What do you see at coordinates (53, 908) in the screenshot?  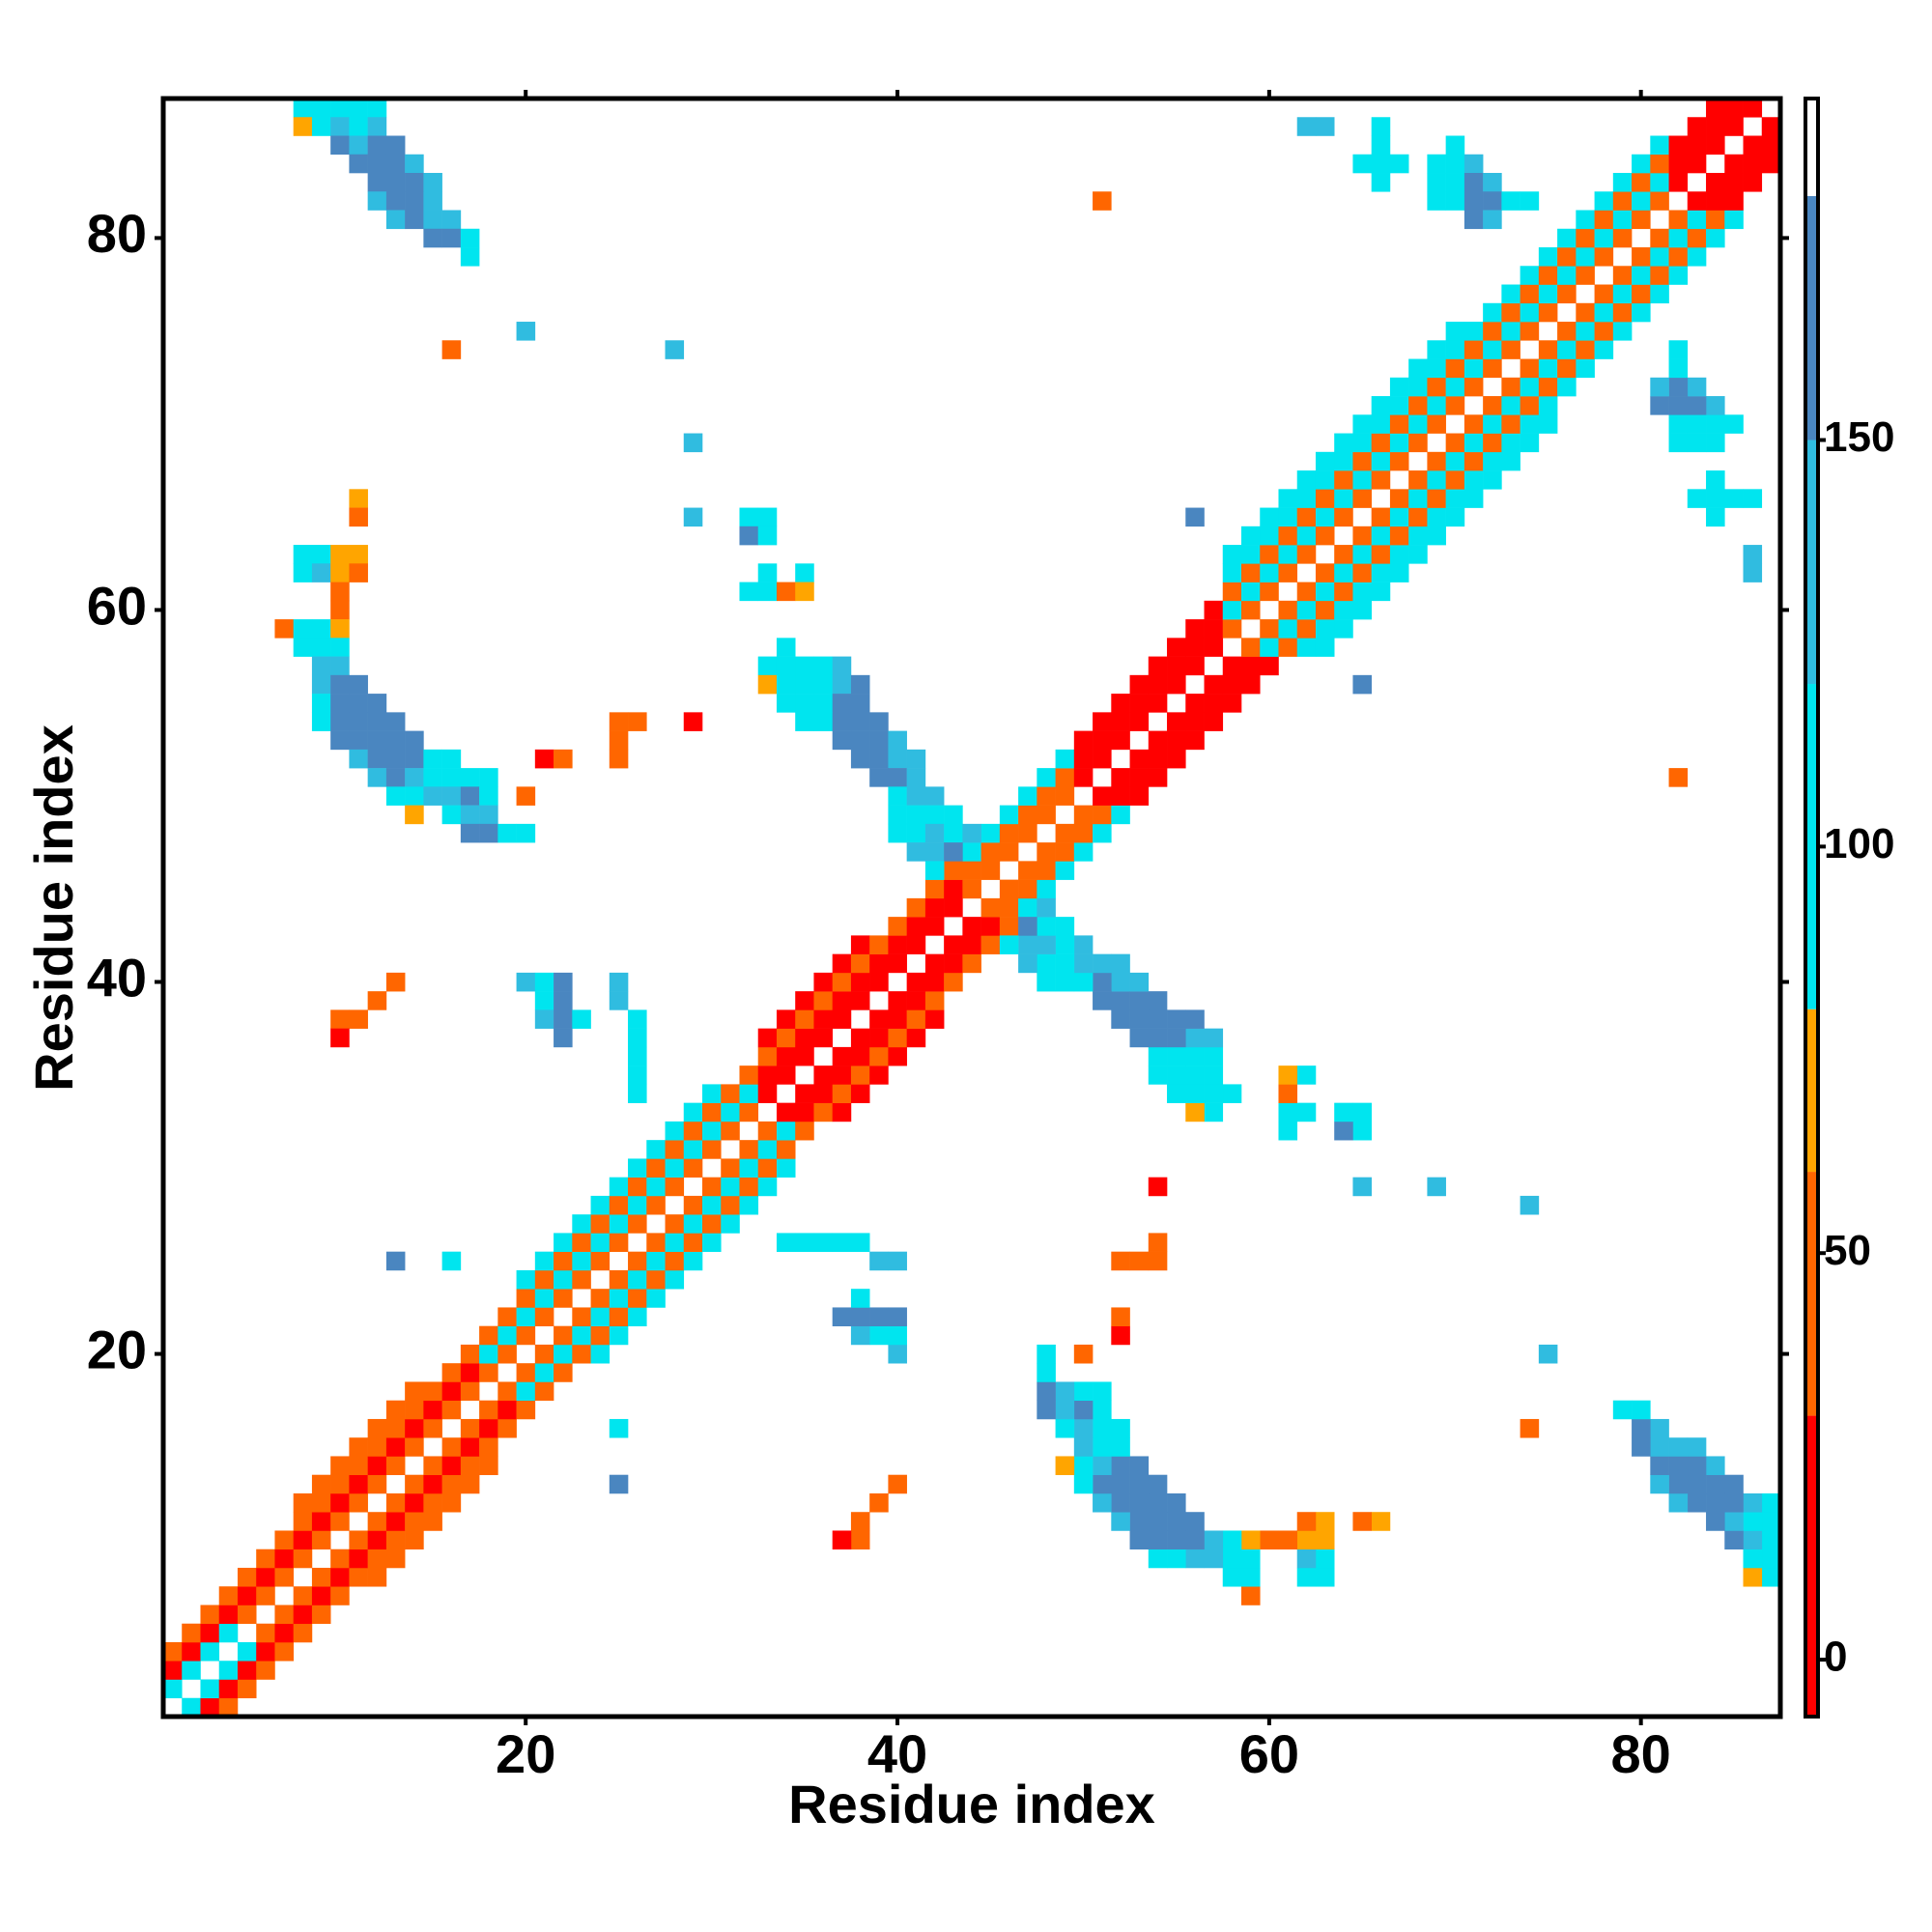 I see `y-axis-title: Residue index` at bounding box center [53, 908].